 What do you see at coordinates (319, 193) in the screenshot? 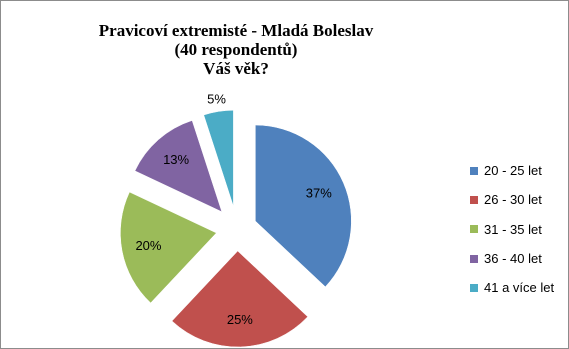
I see `data-label-1: 37%` at bounding box center [319, 193].